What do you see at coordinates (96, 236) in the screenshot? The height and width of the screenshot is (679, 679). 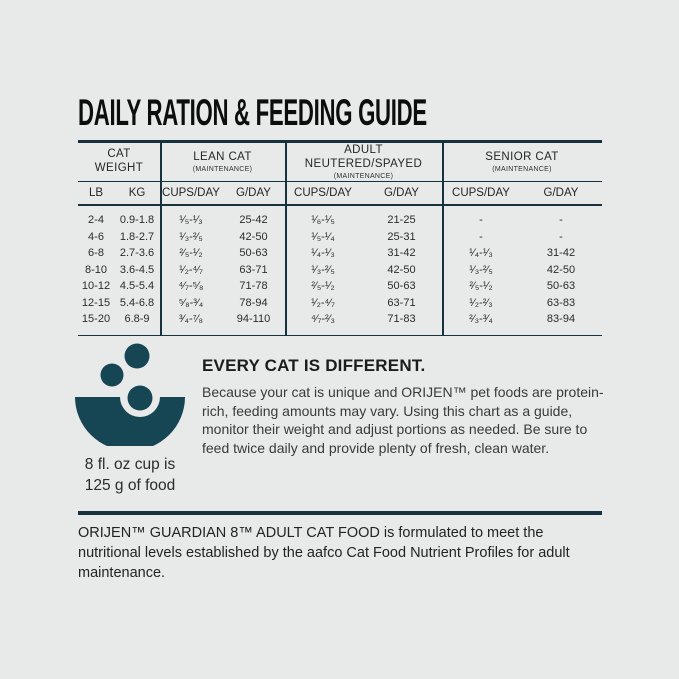 I see `cell-weight-lb: 4-6` at bounding box center [96, 236].